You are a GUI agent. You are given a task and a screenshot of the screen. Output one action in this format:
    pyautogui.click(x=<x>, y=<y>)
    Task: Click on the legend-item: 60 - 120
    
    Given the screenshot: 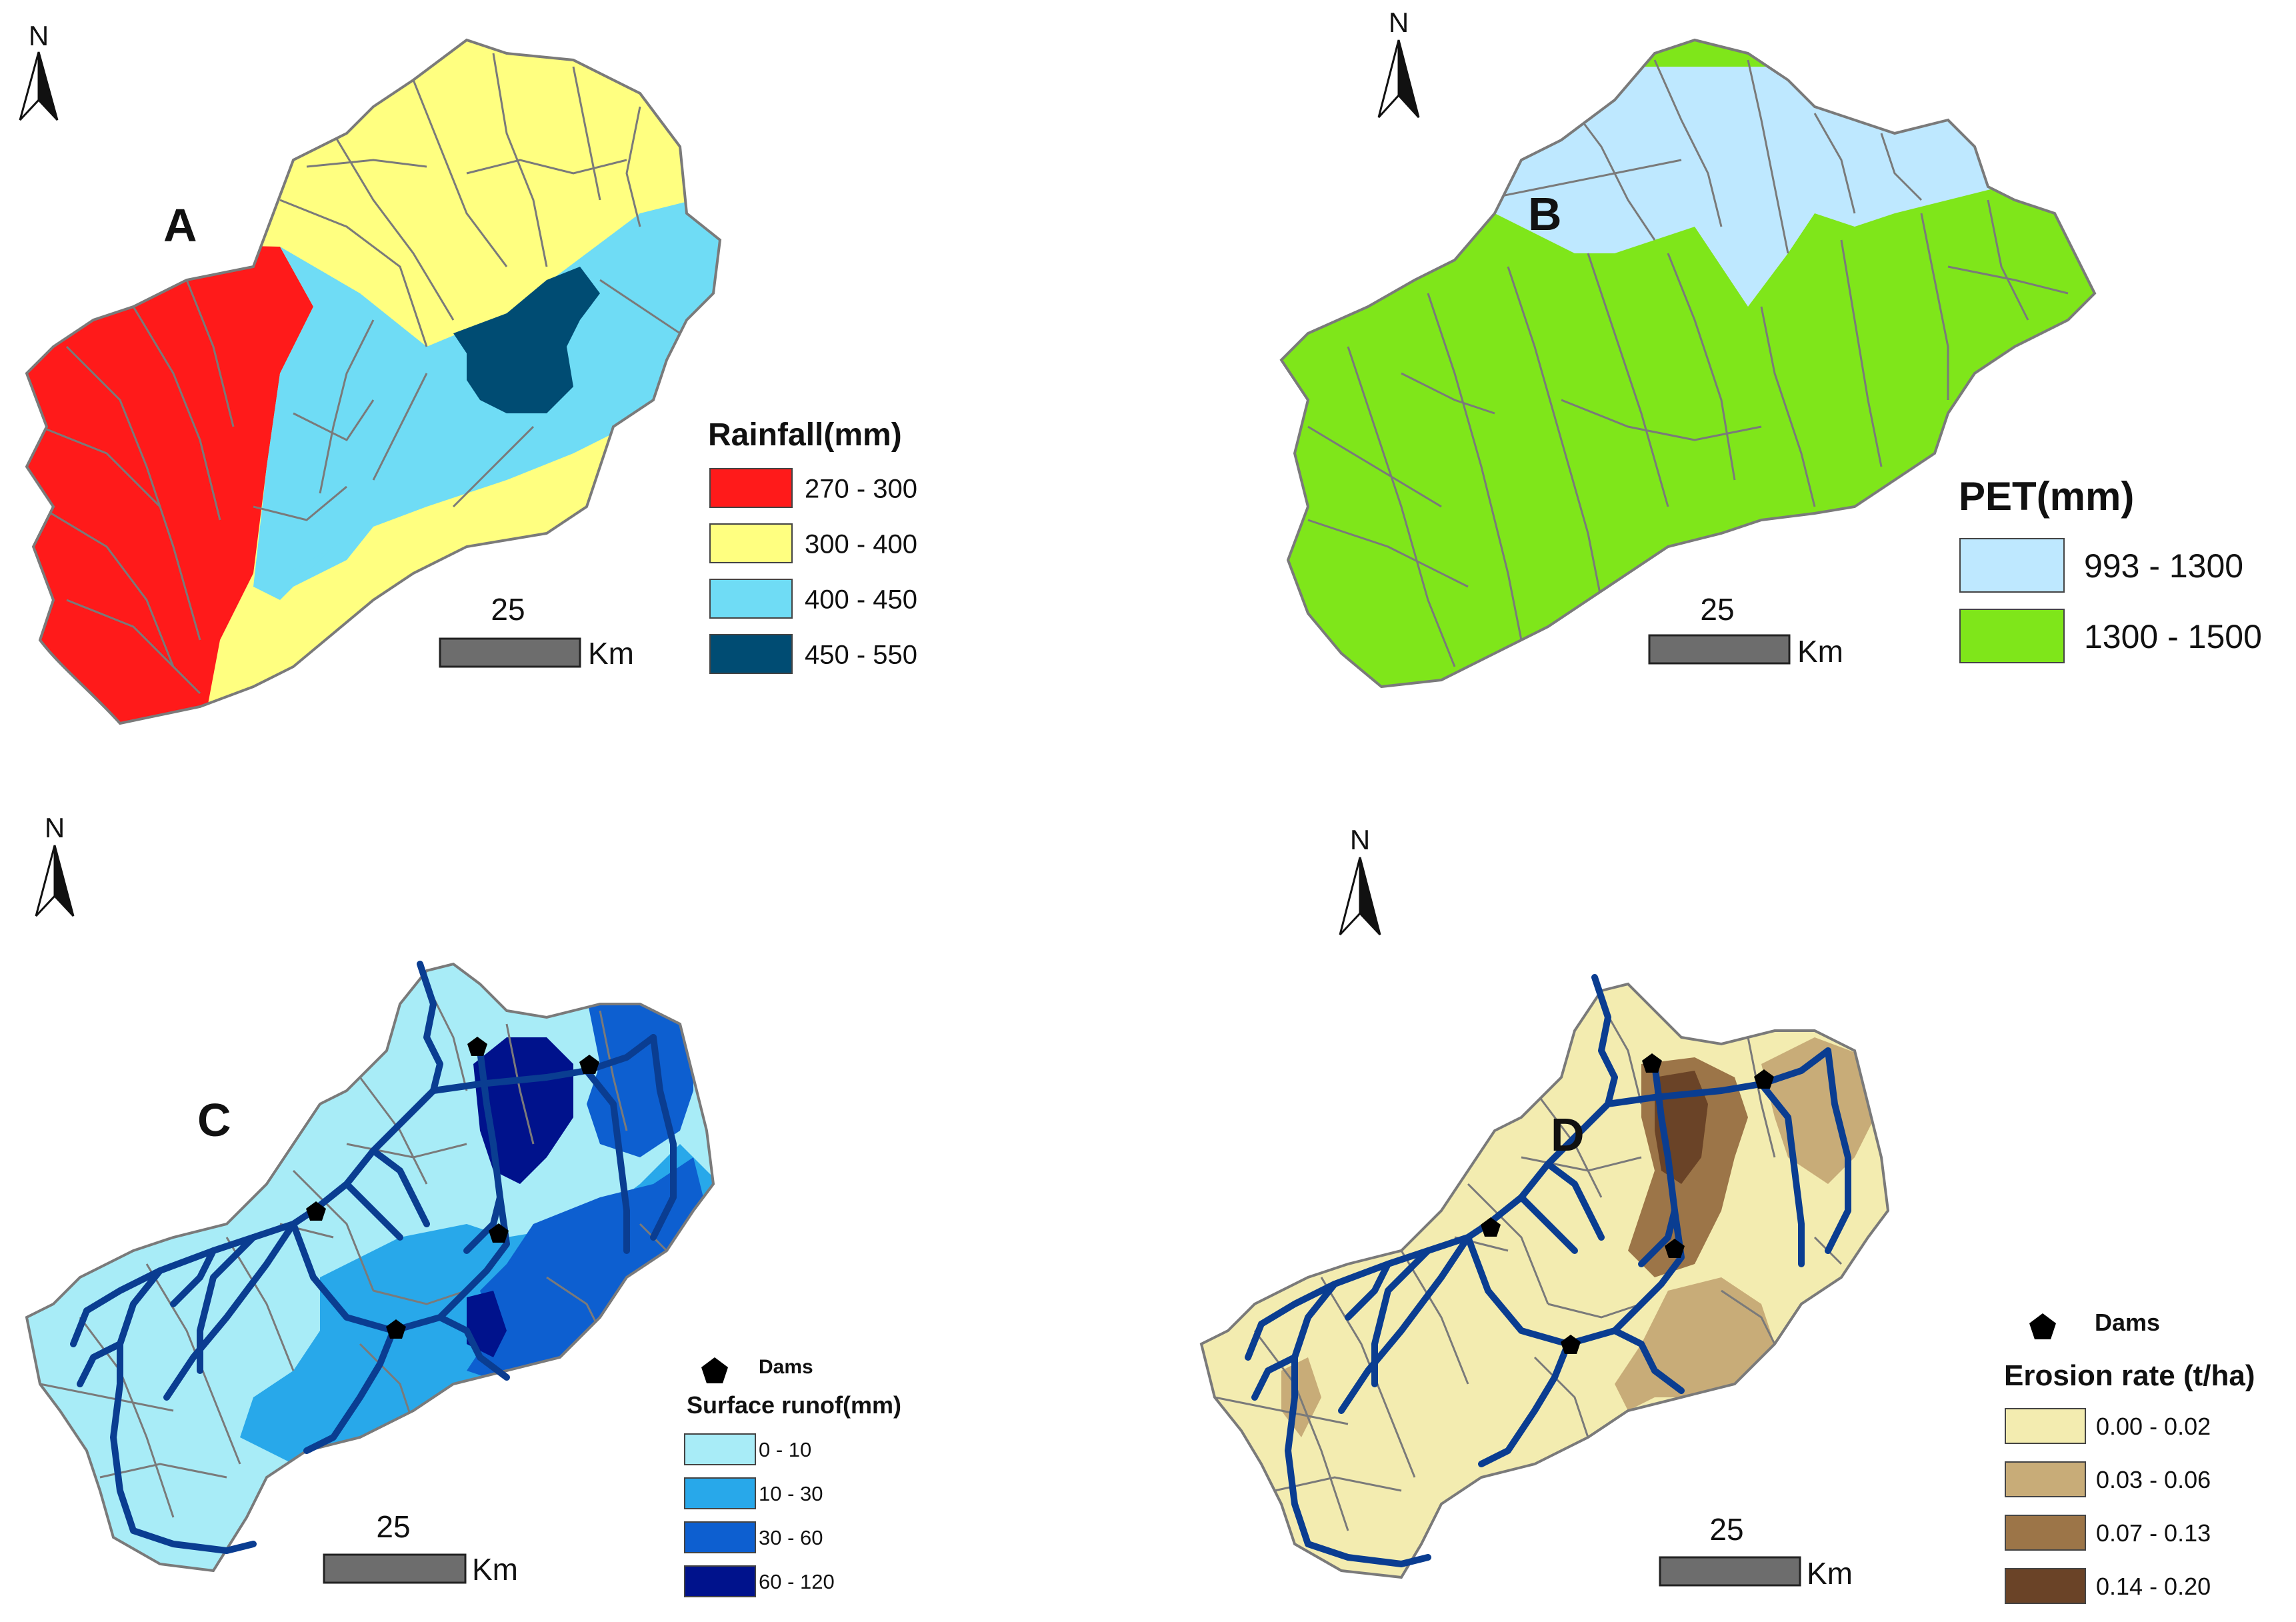 What is the action you would take?
    pyautogui.click(x=759, y=1581)
    